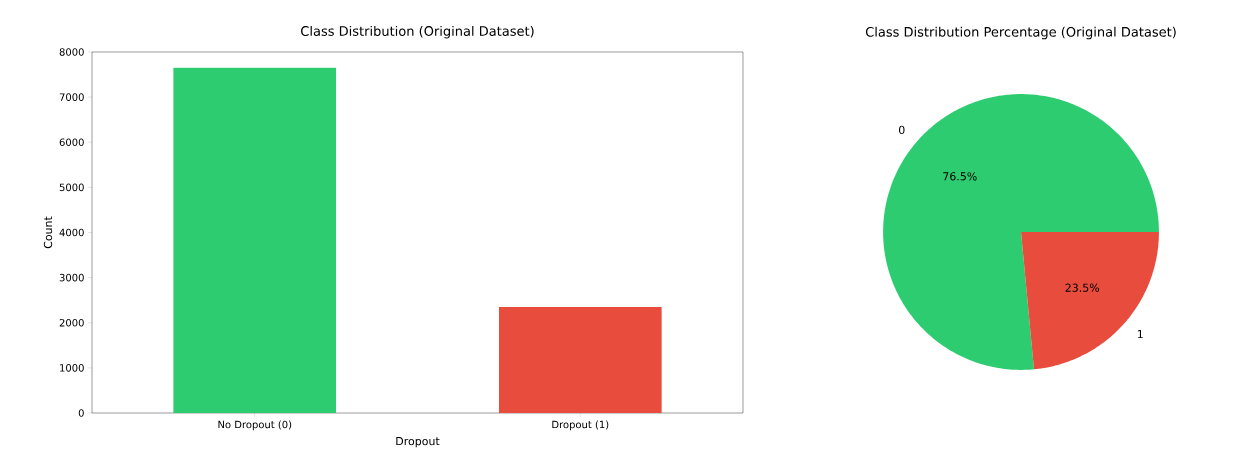 This screenshot has height=471, width=1255. Describe the element at coordinates (72, 368) in the screenshot. I see `y-tick-label: 1000` at that location.